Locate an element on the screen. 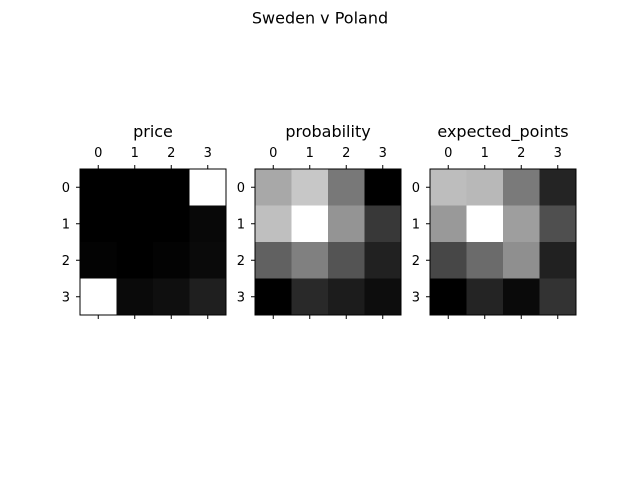 The height and width of the screenshot is (480, 640). heatmap-panel-3: expected_points 0 1 2 3 0 1 2 3 is located at coordinates (494, 220).